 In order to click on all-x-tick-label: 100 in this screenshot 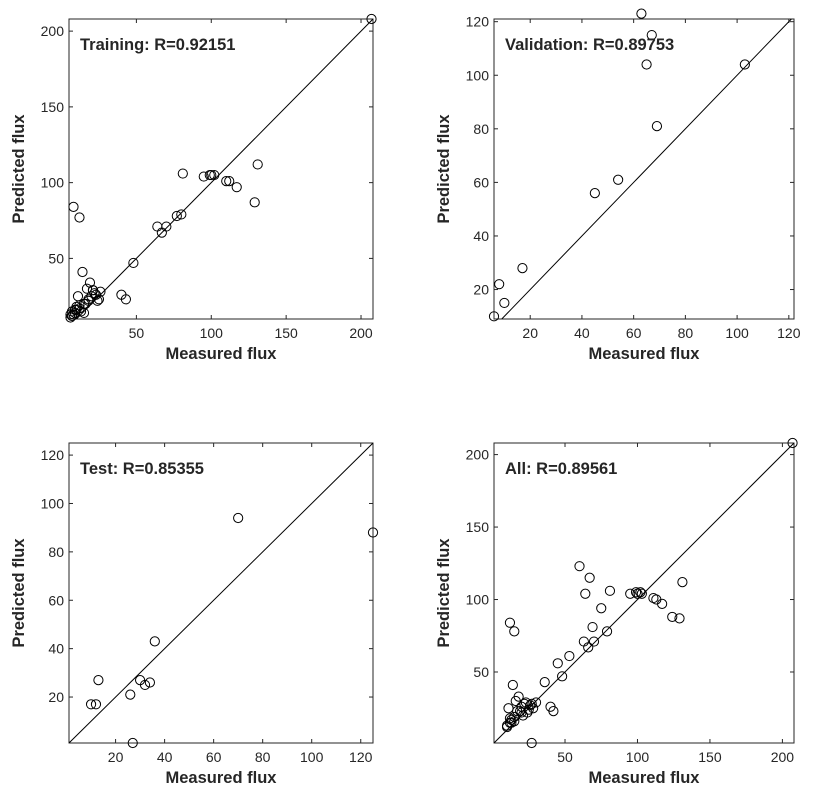, I will do `click(638, 757)`.